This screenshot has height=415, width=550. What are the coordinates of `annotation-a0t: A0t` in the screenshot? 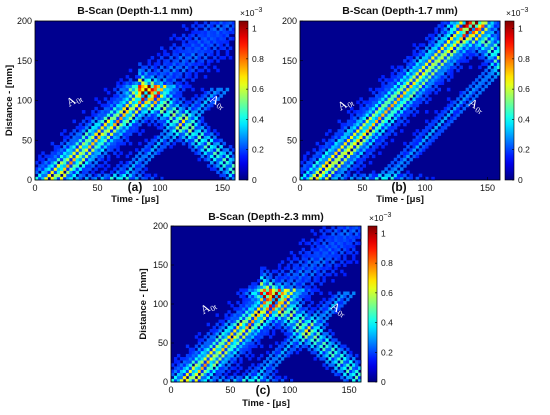 It's located at (208, 308).